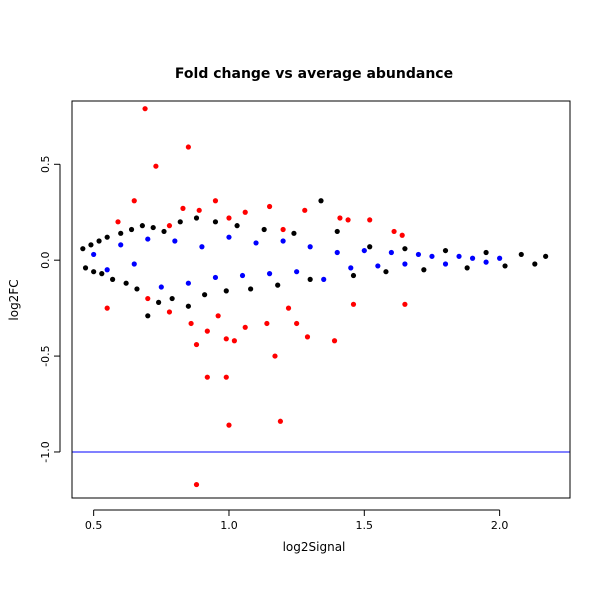  Describe the element at coordinates (229, 525) in the screenshot. I see `x-tick-label: 1.0` at that location.